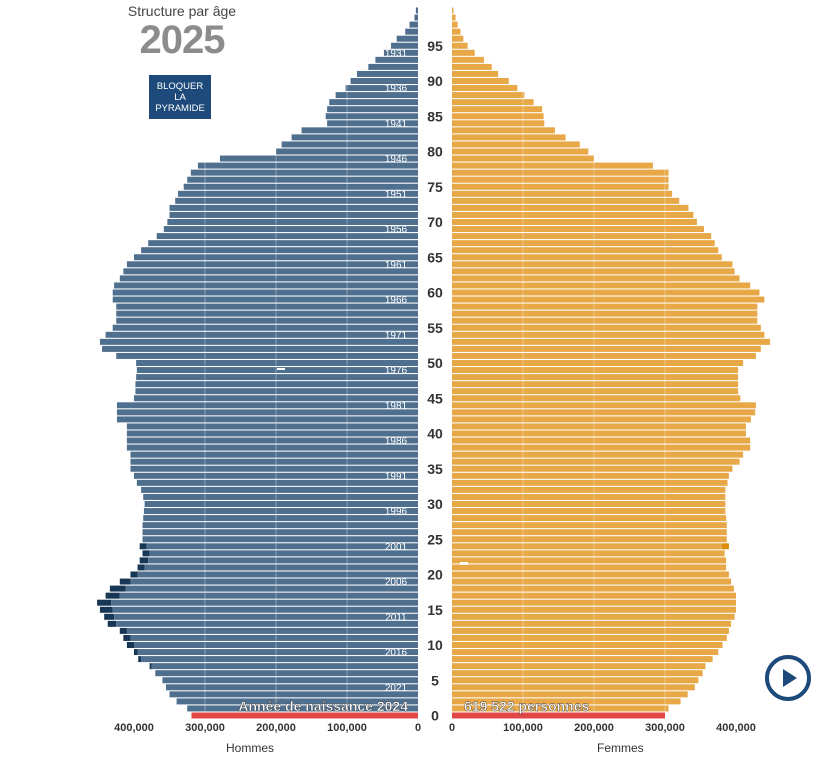  I want to click on birth-year-label: 1961, so click(396, 265).